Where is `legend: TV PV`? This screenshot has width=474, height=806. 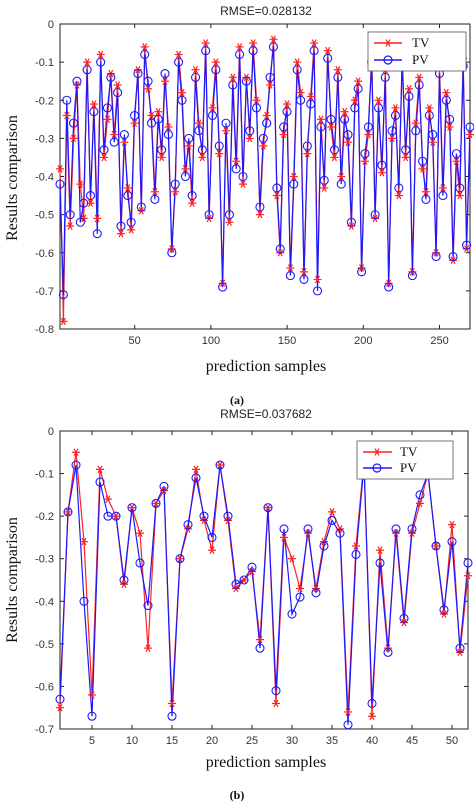 legend: TV PV is located at coordinates (405, 460).